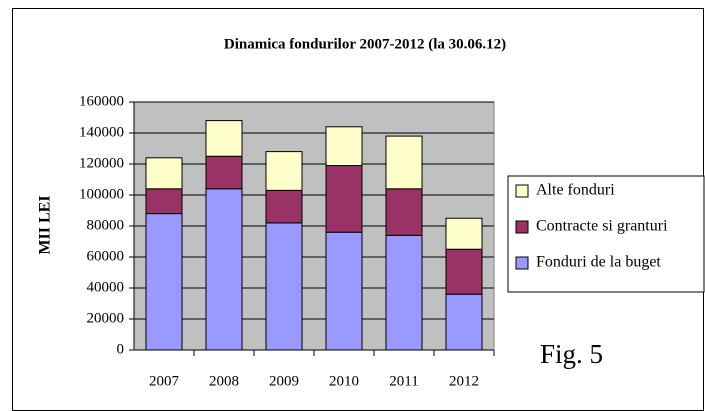 Image resolution: width=705 pixels, height=411 pixels. Describe the element at coordinates (106, 318) in the screenshot. I see `y-tick-label: 20000` at that location.